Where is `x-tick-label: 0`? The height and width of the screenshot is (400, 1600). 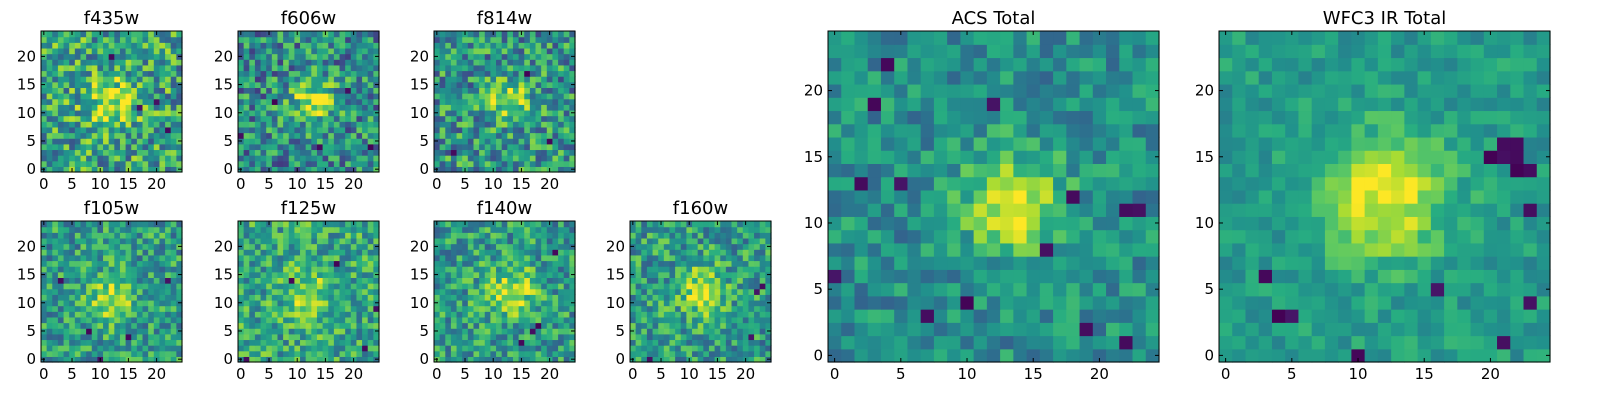 x-tick-label: 0 is located at coordinates (633, 374).